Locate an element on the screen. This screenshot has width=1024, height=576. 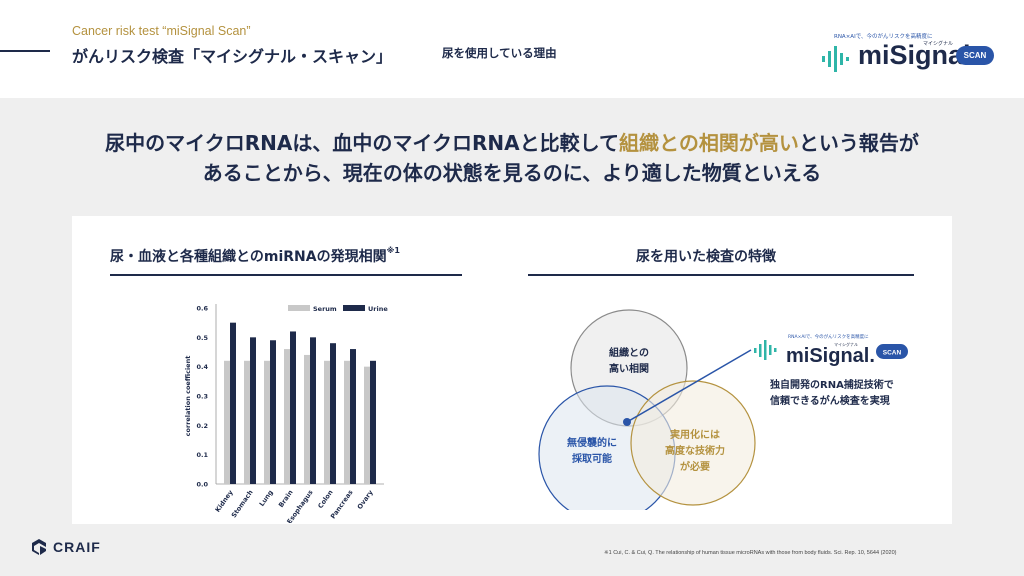
bar-urine-ovary is located at coordinates (373, 422).